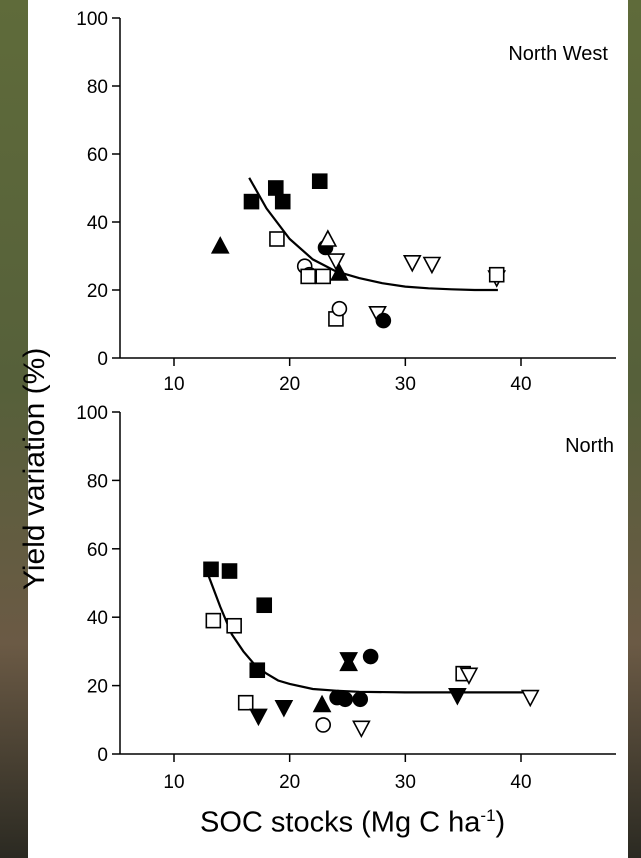 The image size is (641, 858). I want to click on x-axis-label-main: SOC stocks (Mg C ha, so click(340, 822).